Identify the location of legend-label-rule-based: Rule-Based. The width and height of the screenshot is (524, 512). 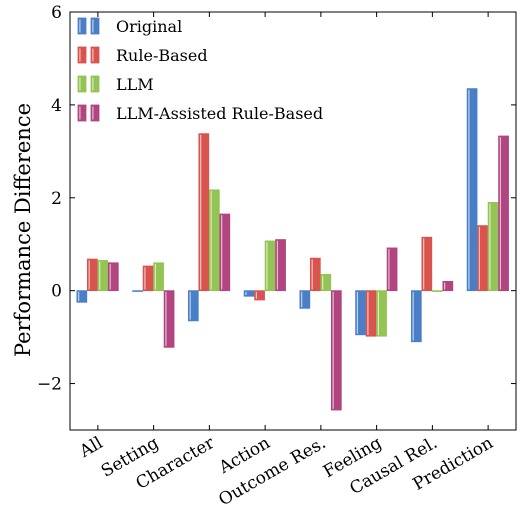
(162, 55).